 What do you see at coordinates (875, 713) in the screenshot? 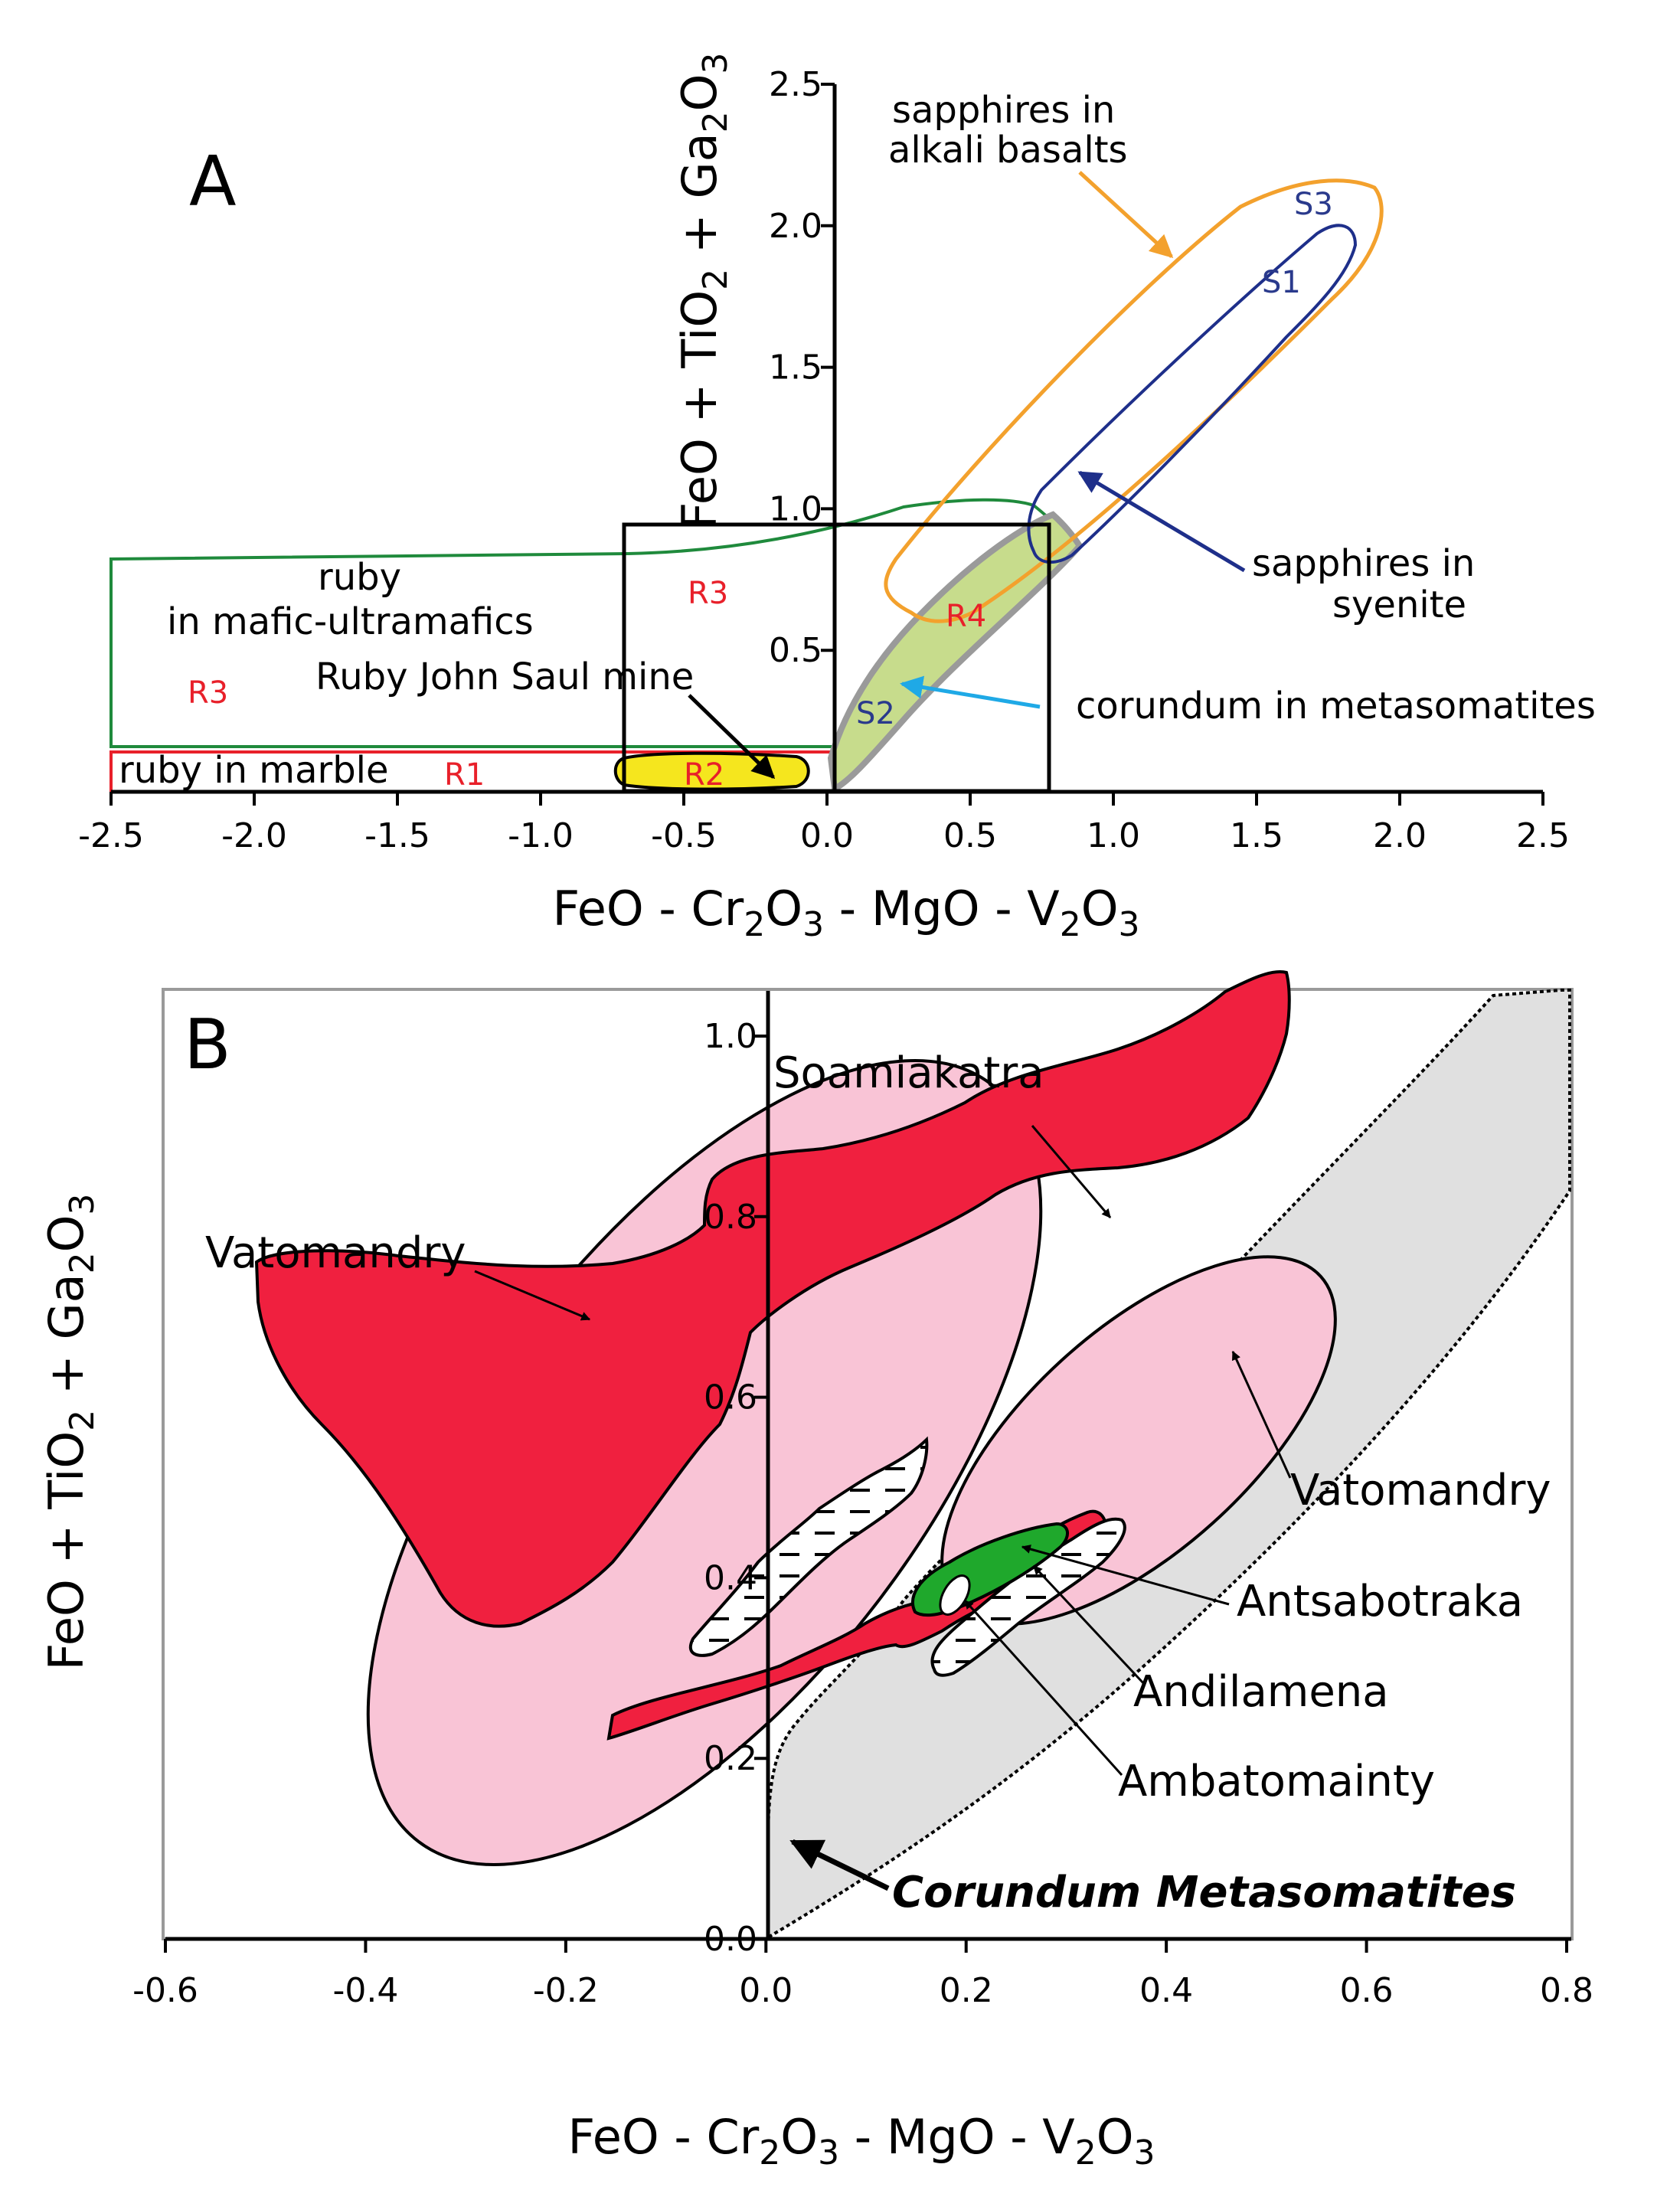
I see `label-s2: S2` at bounding box center [875, 713].